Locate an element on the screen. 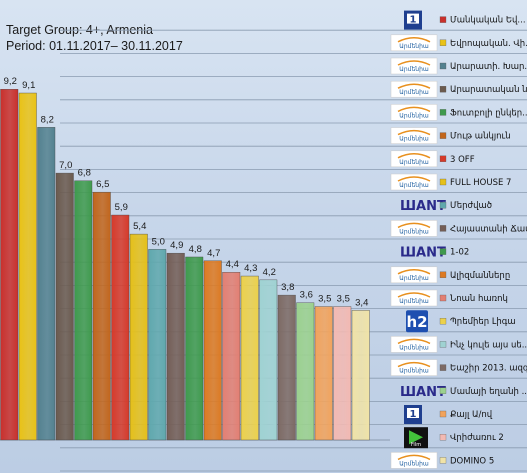 This screenshot has height=473, width=527. channel-logo: h2 is located at coordinates (417, 321).